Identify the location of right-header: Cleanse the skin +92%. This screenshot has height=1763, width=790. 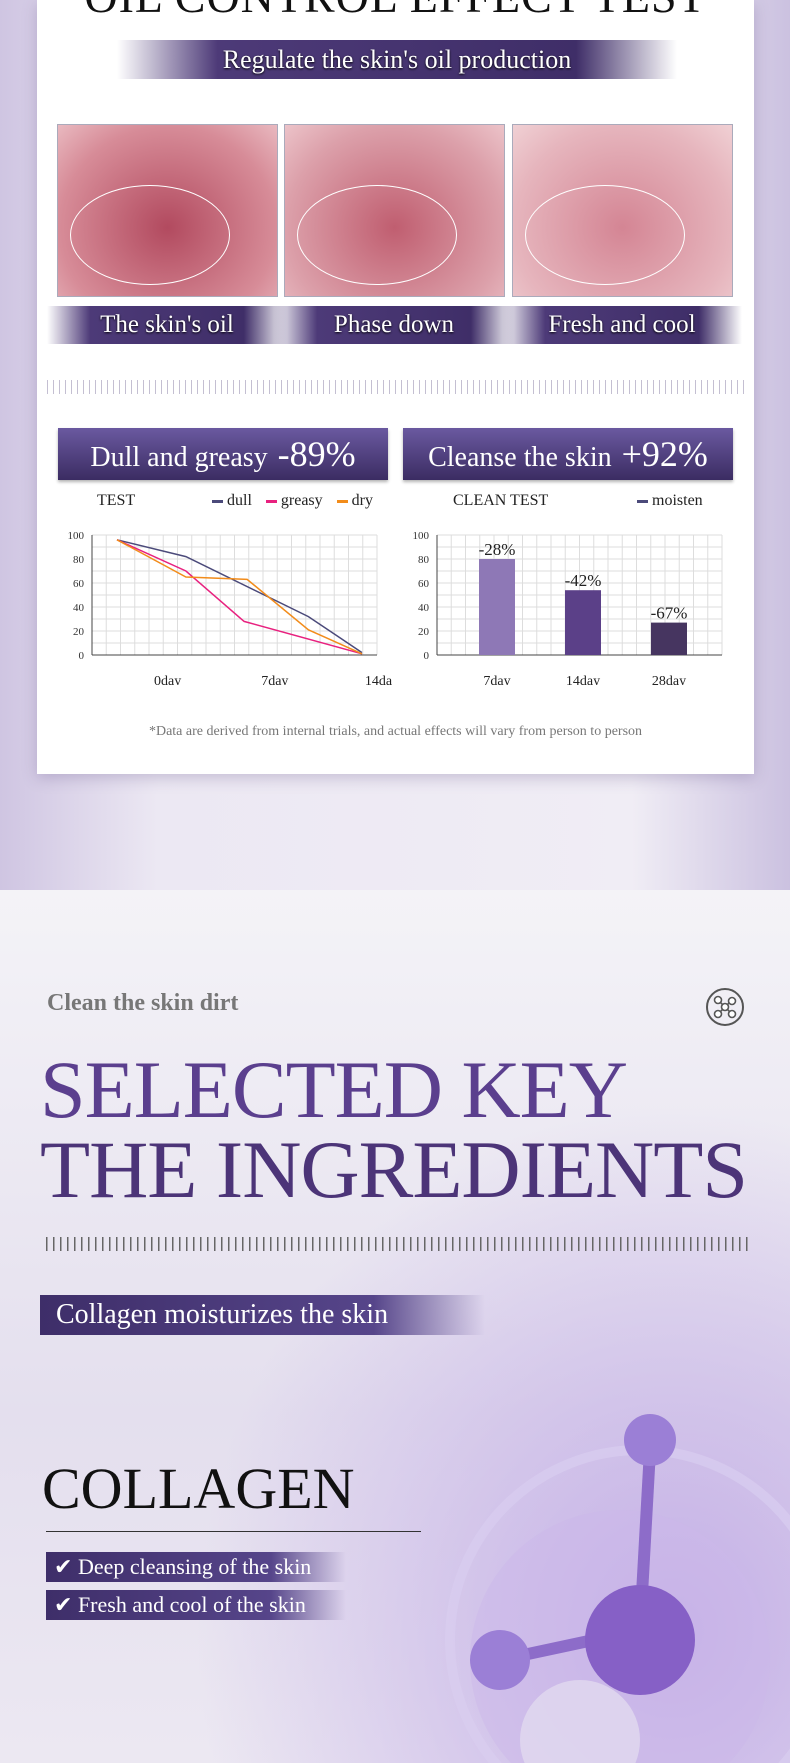
(568, 454).